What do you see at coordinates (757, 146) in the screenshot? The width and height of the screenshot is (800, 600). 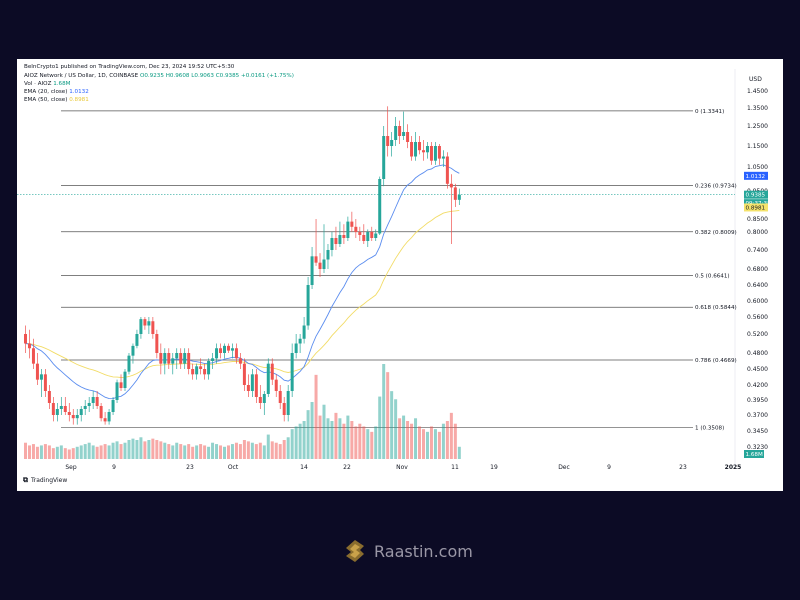 I see `y-tick-label: 1.1500` at bounding box center [757, 146].